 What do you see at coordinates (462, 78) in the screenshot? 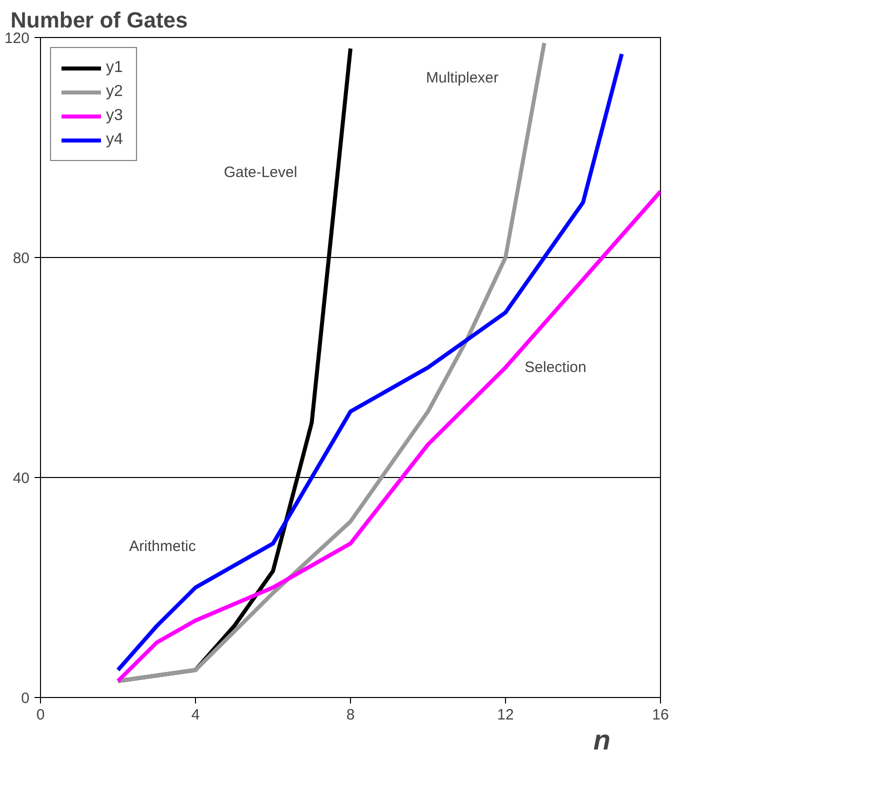
I see `annotation: Multiplexer` at bounding box center [462, 78].